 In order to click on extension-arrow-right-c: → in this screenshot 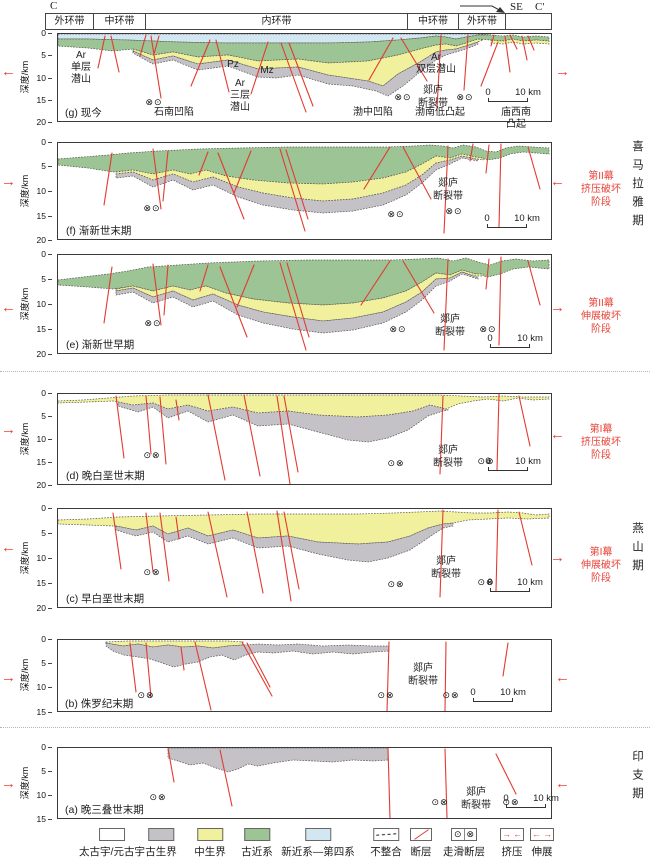, I will do `click(557, 557)`.